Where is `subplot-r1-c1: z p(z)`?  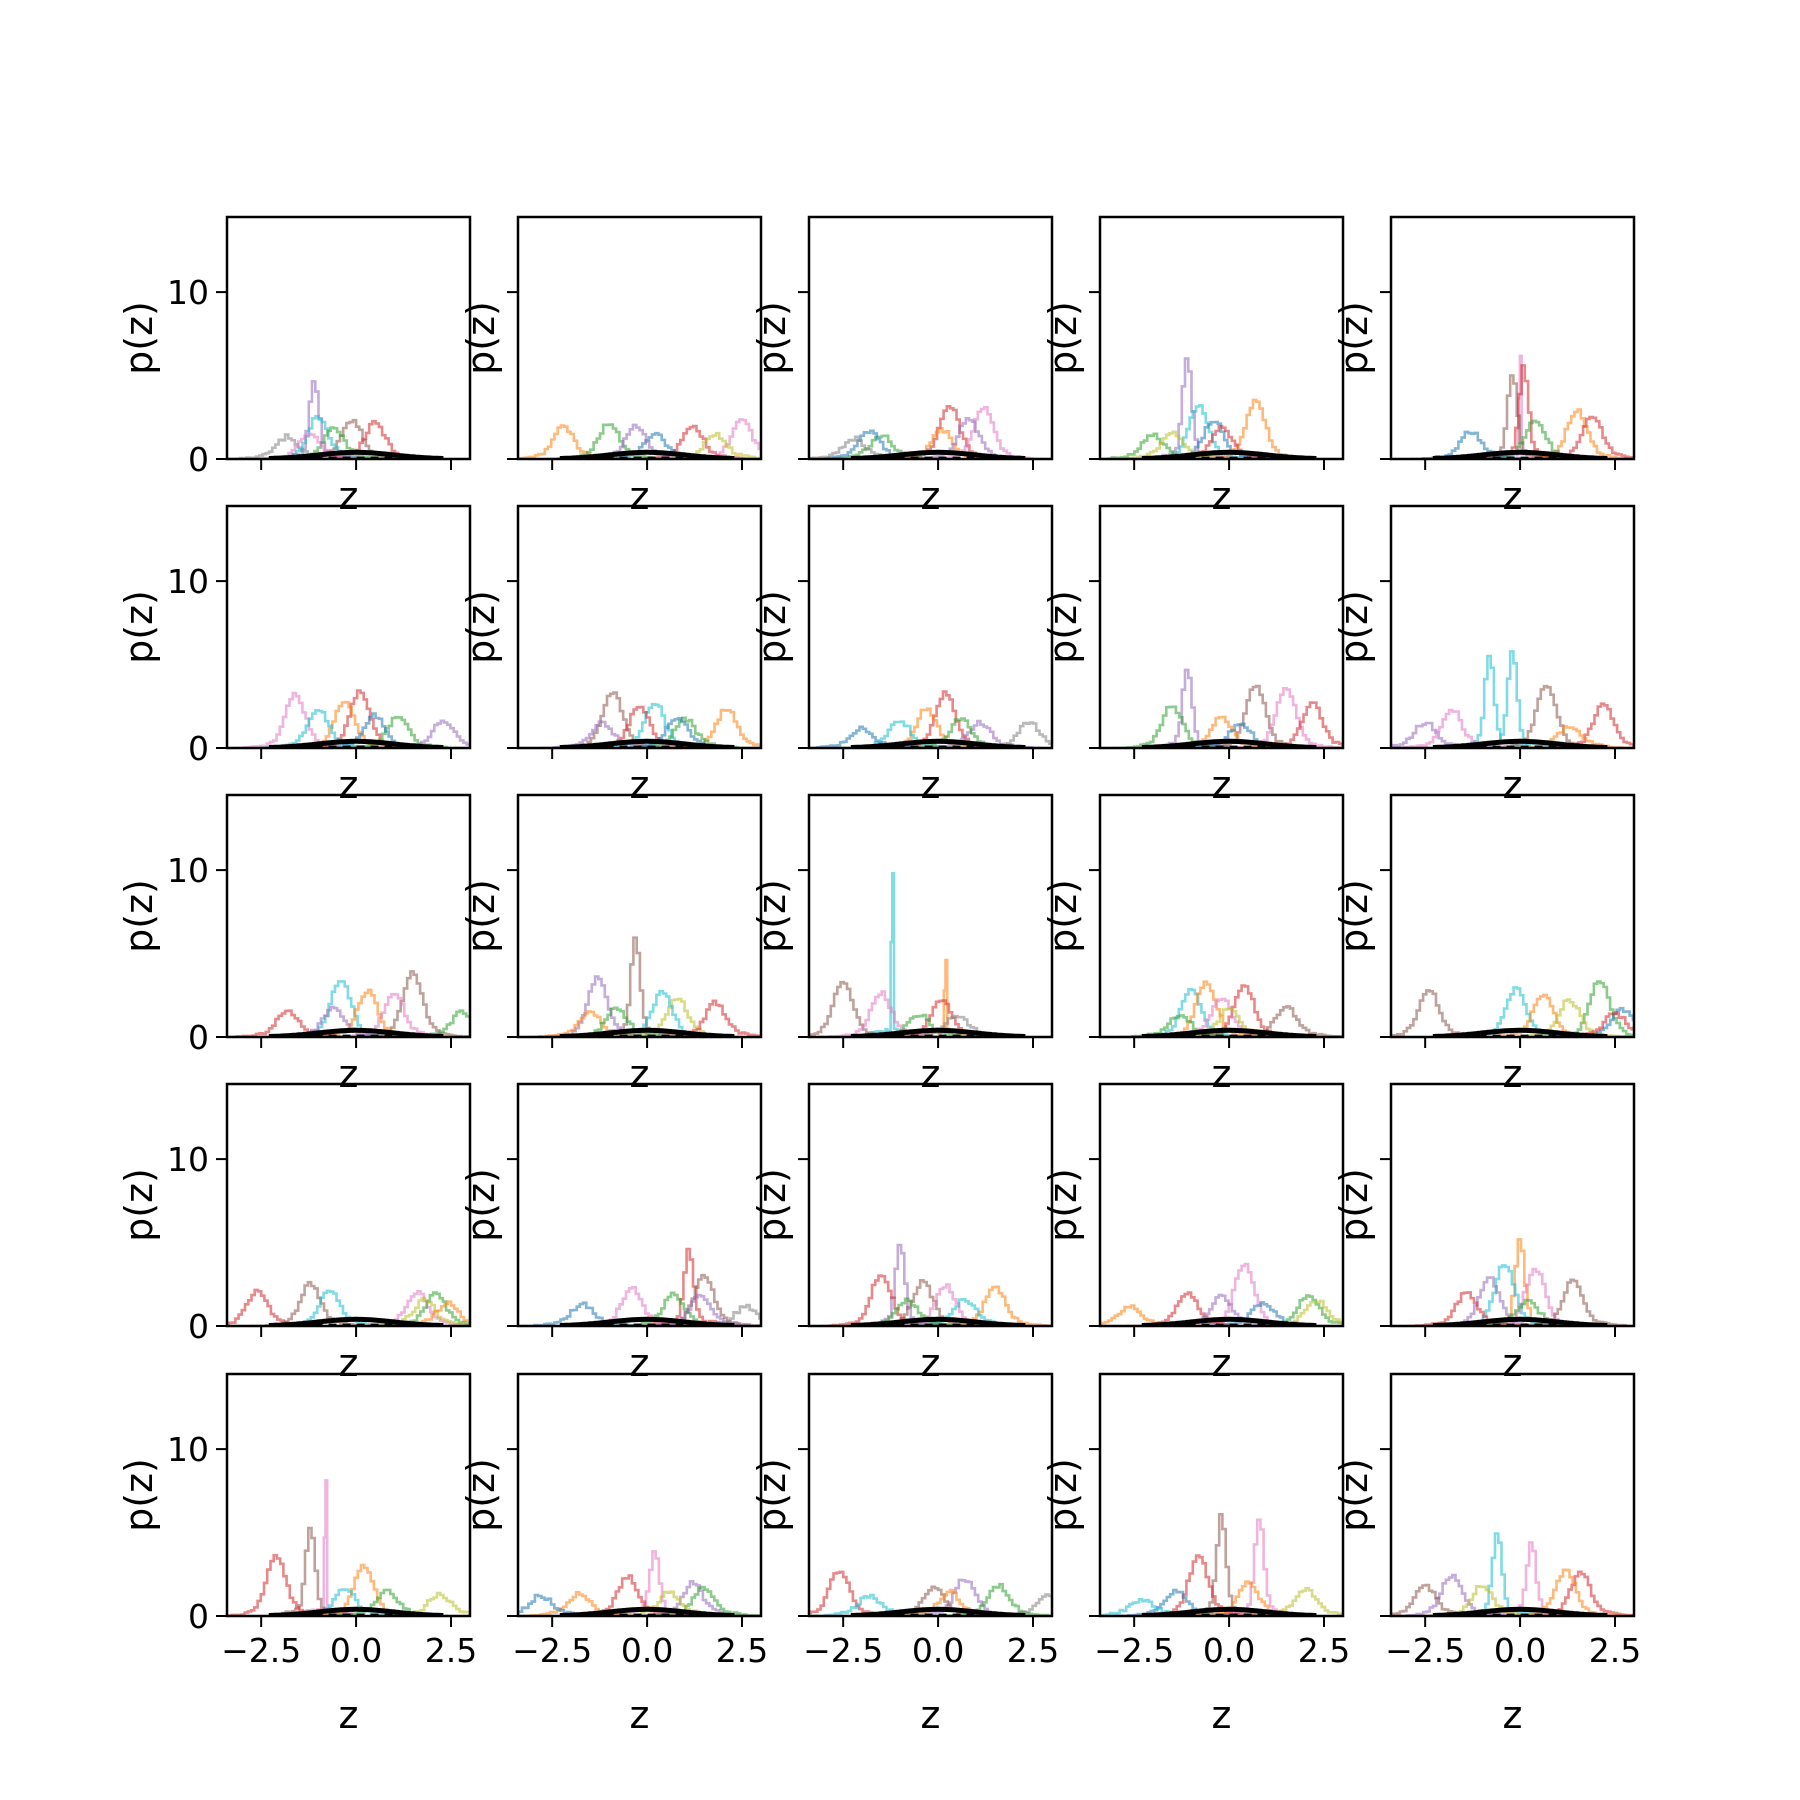 subplot-r1-c1: z p(z) is located at coordinates (611, 655).